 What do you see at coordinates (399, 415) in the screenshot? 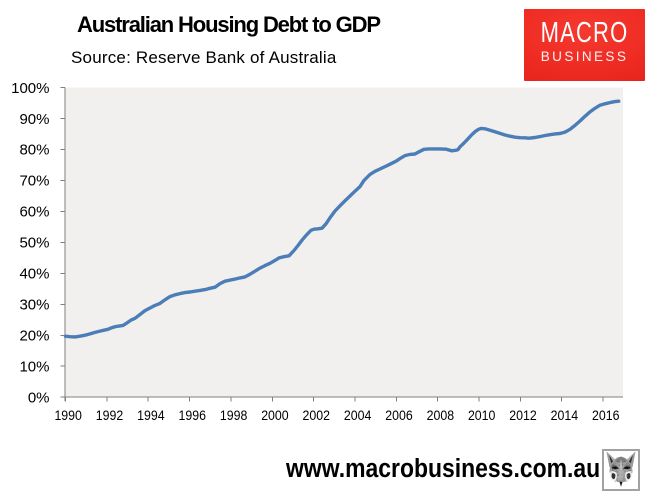
I see `svg-text: 2006` at bounding box center [399, 415].